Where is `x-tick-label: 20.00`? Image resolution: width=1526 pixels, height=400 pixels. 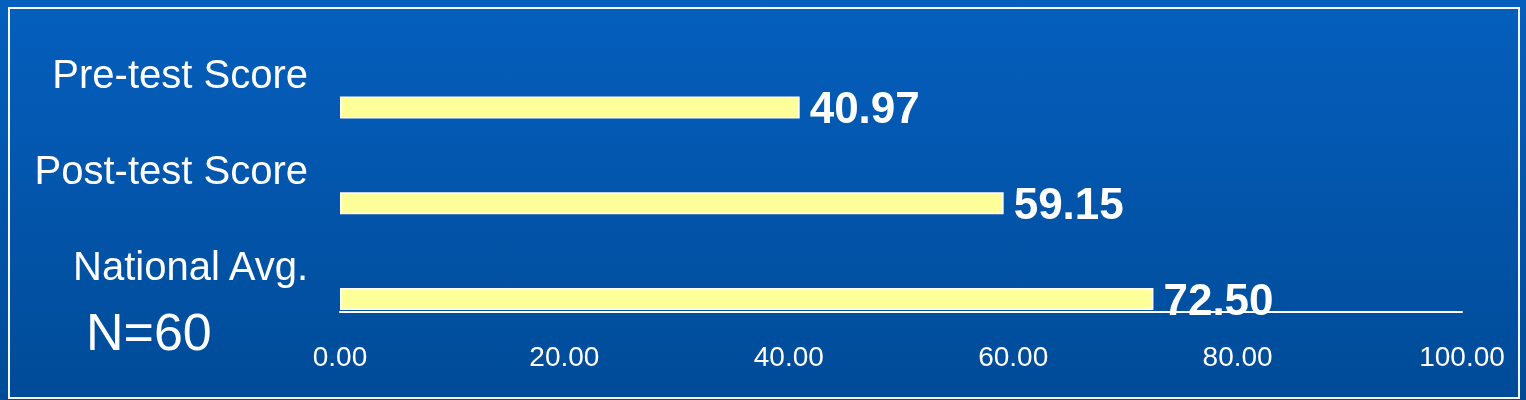 x-tick-label: 20.00 is located at coordinates (564, 356).